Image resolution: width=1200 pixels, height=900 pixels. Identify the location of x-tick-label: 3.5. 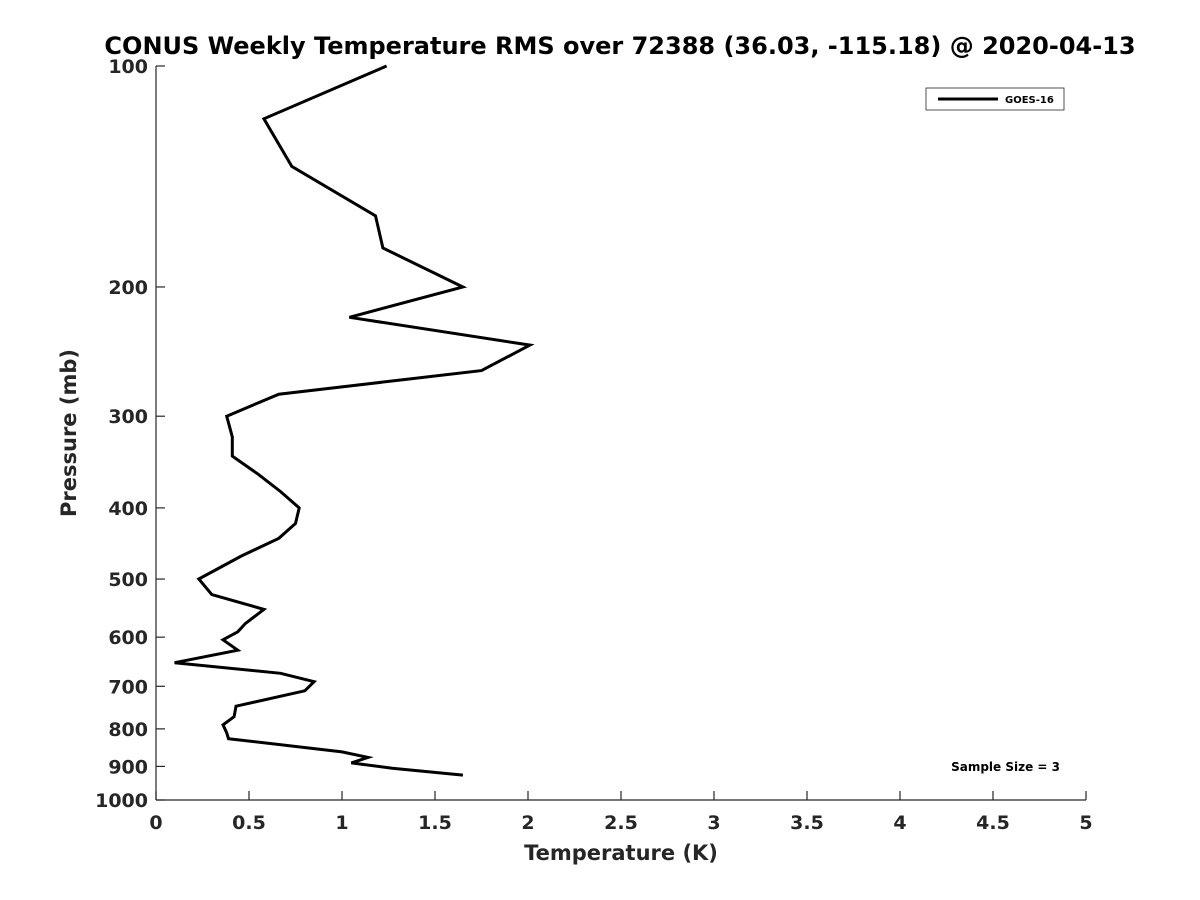
(807, 823).